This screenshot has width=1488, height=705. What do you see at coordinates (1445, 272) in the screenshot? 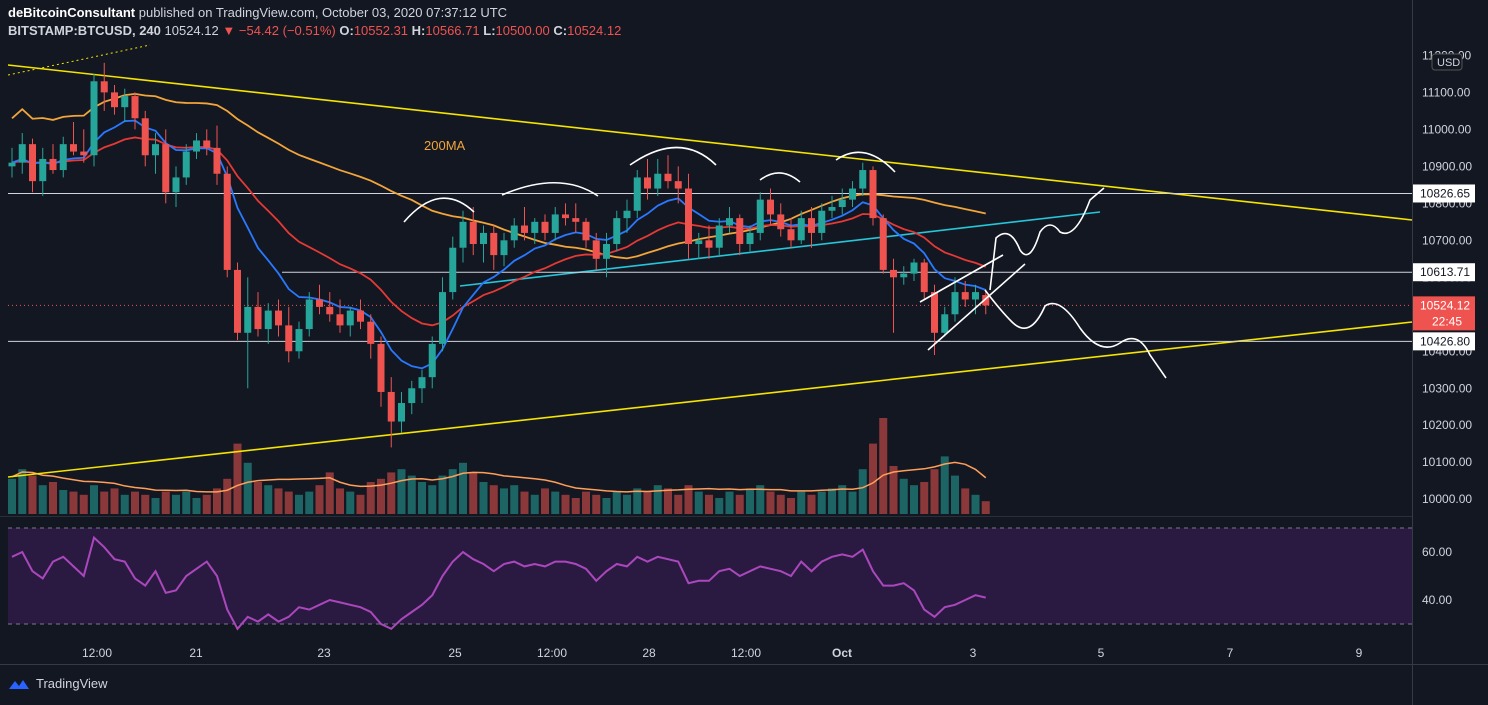
I see `level-tag-text: 10613.71` at bounding box center [1445, 272].